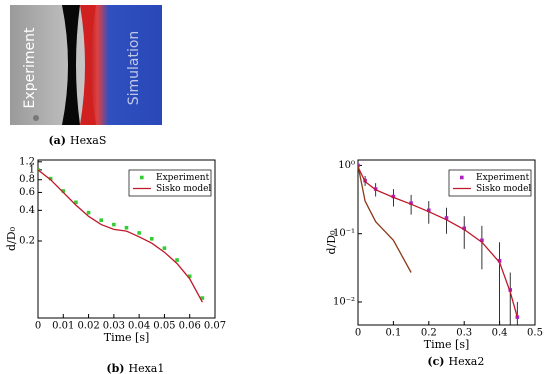 The width and height of the screenshot is (550, 374). What do you see at coordinates (27, 192) in the screenshot?
I see `y-tick-label: 0.6` at bounding box center [27, 192].